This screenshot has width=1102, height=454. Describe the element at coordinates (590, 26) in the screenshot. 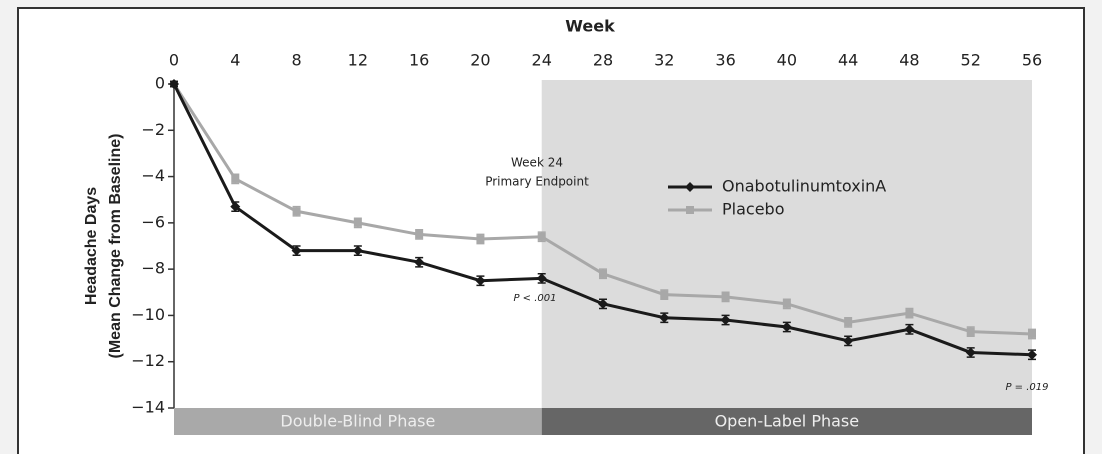

I see `x-axis-title: Week` at that location.